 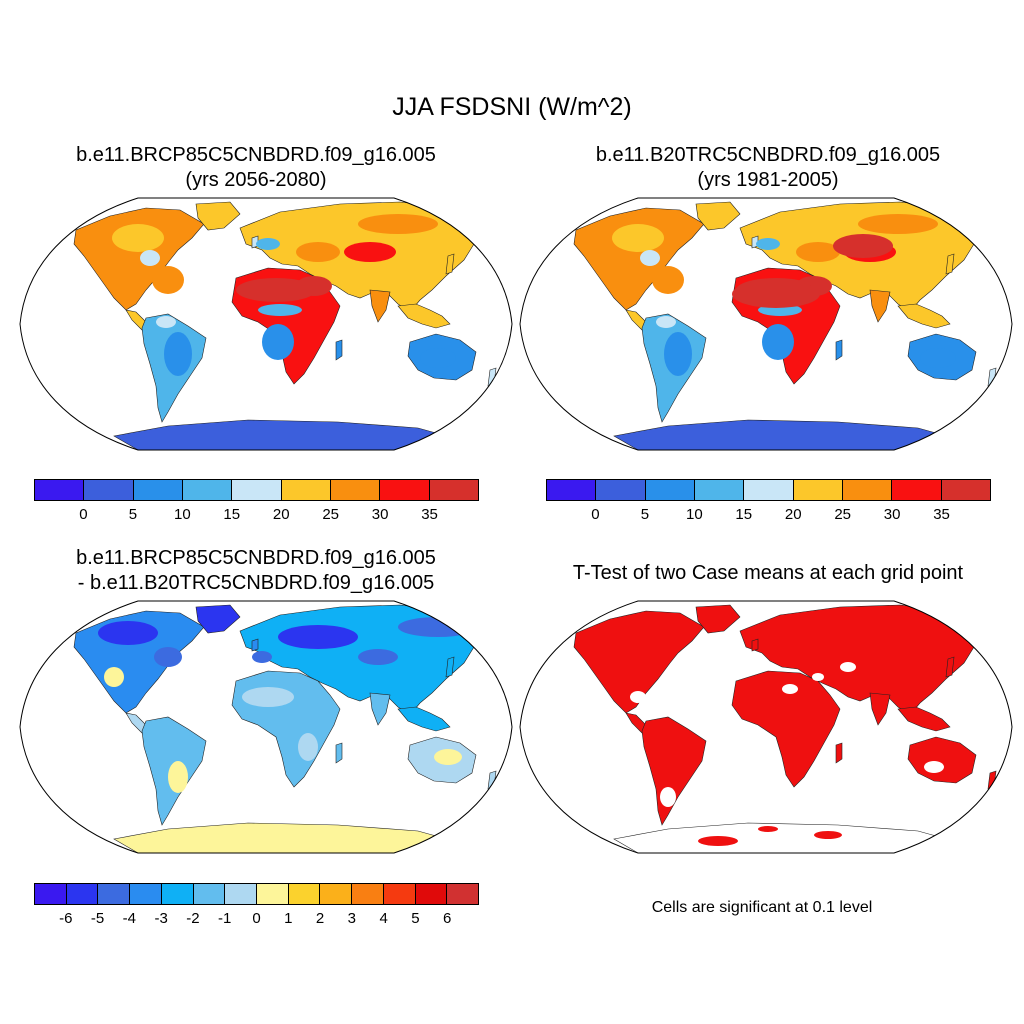 I want to click on colorbar-tick-label: 3, so click(x=352, y=918).